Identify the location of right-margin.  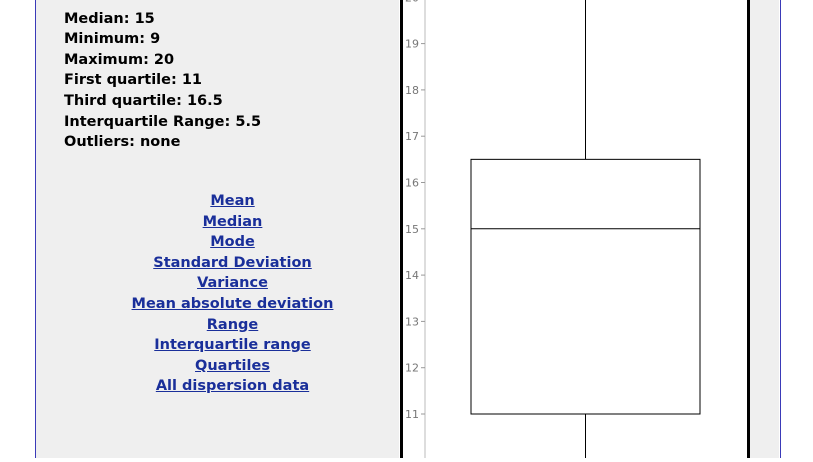
(764, 229).